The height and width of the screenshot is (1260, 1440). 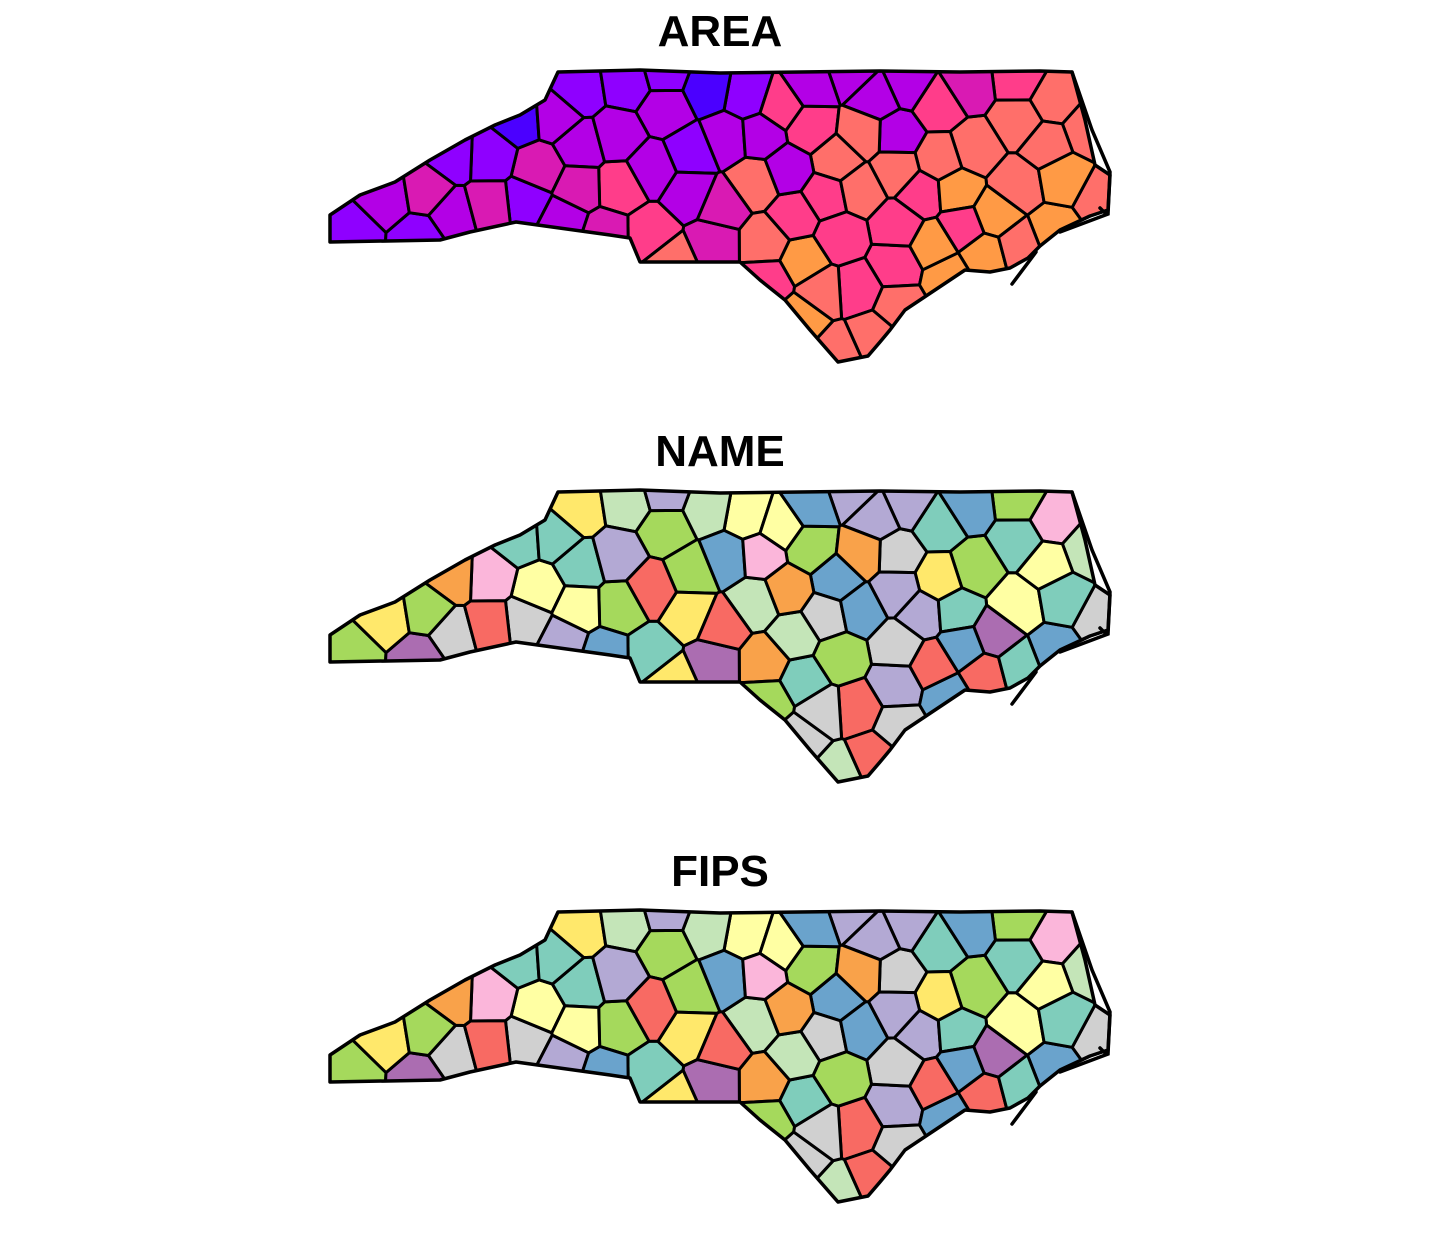 I want to click on area-map, so click(x=720, y=216).